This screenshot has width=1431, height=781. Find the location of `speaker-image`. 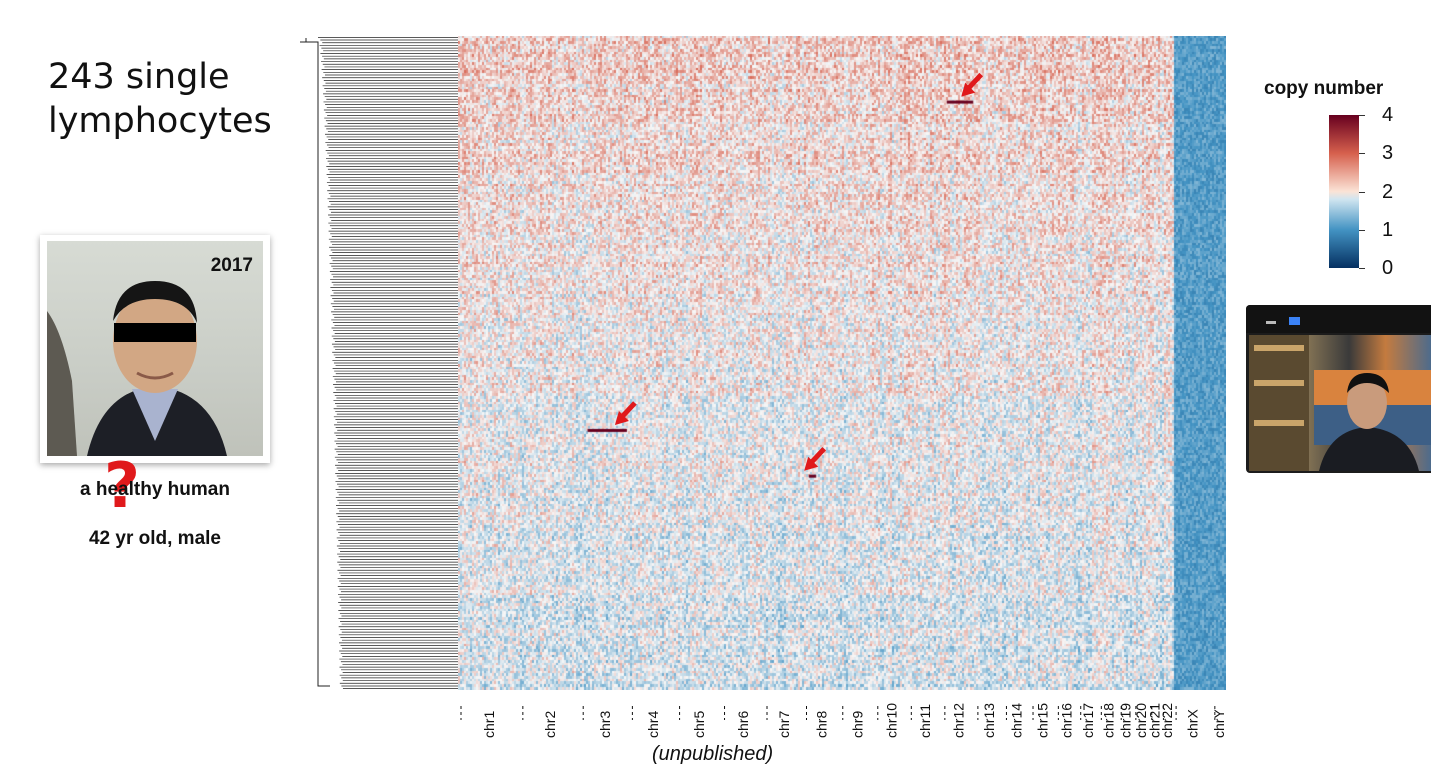

speaker-image is located at coordinates (1340, 403).